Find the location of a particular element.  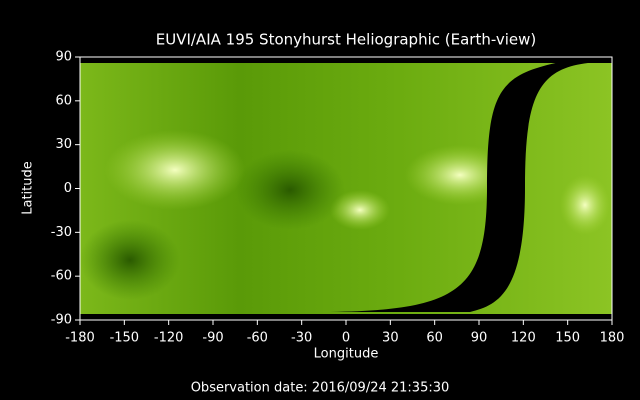

y-tick-label: 30 is located at coordinates (63, 144).